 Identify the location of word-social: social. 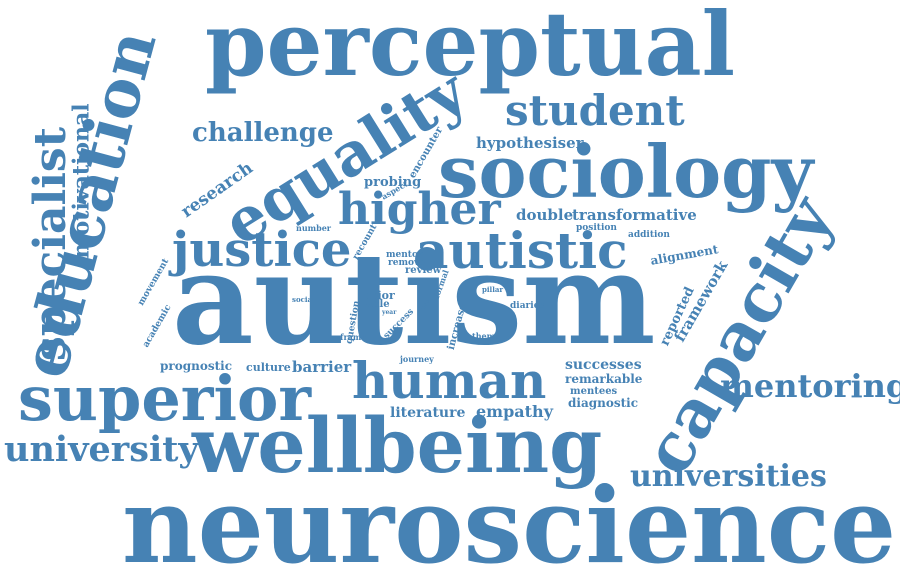
(303, 299).